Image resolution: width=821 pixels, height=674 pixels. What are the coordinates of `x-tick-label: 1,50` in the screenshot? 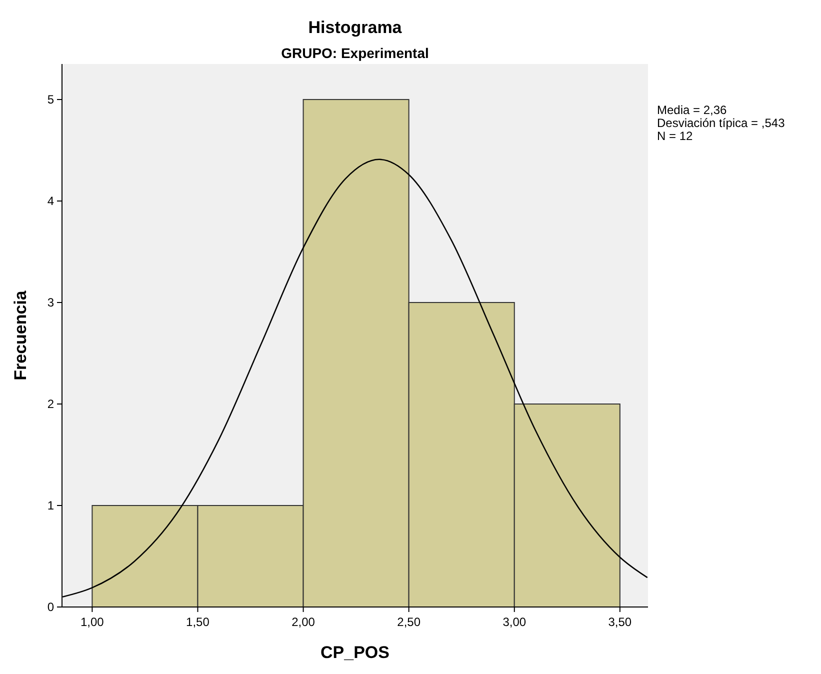 It's located at (198, 622).